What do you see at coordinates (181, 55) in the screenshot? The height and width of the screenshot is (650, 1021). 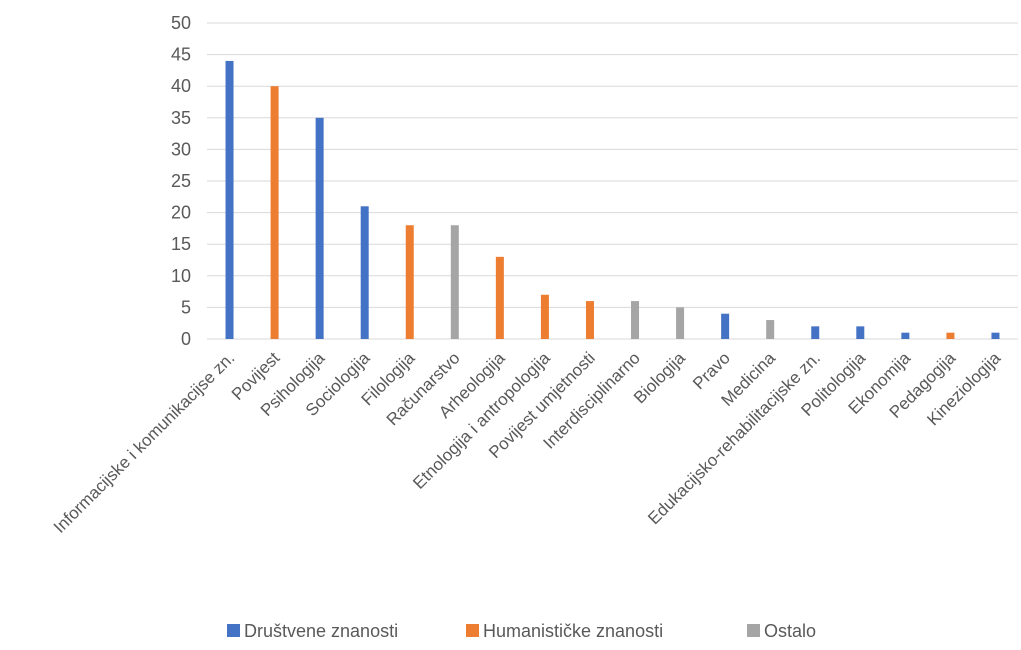 I see `y-tick-label: 45` at bounding box center [181, 55].